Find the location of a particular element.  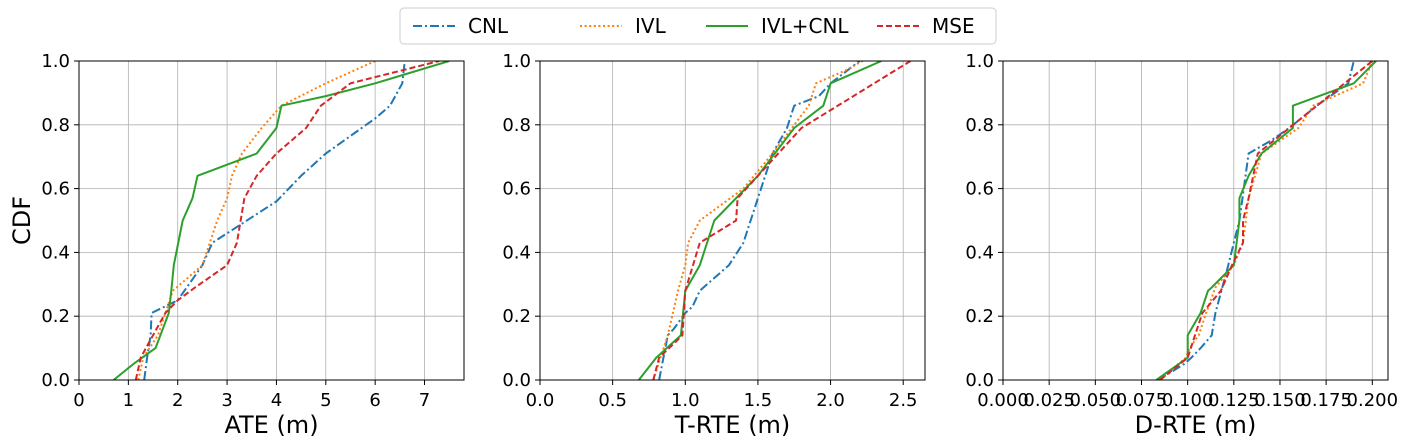

legend-frame is located at coordinates (698, 26).